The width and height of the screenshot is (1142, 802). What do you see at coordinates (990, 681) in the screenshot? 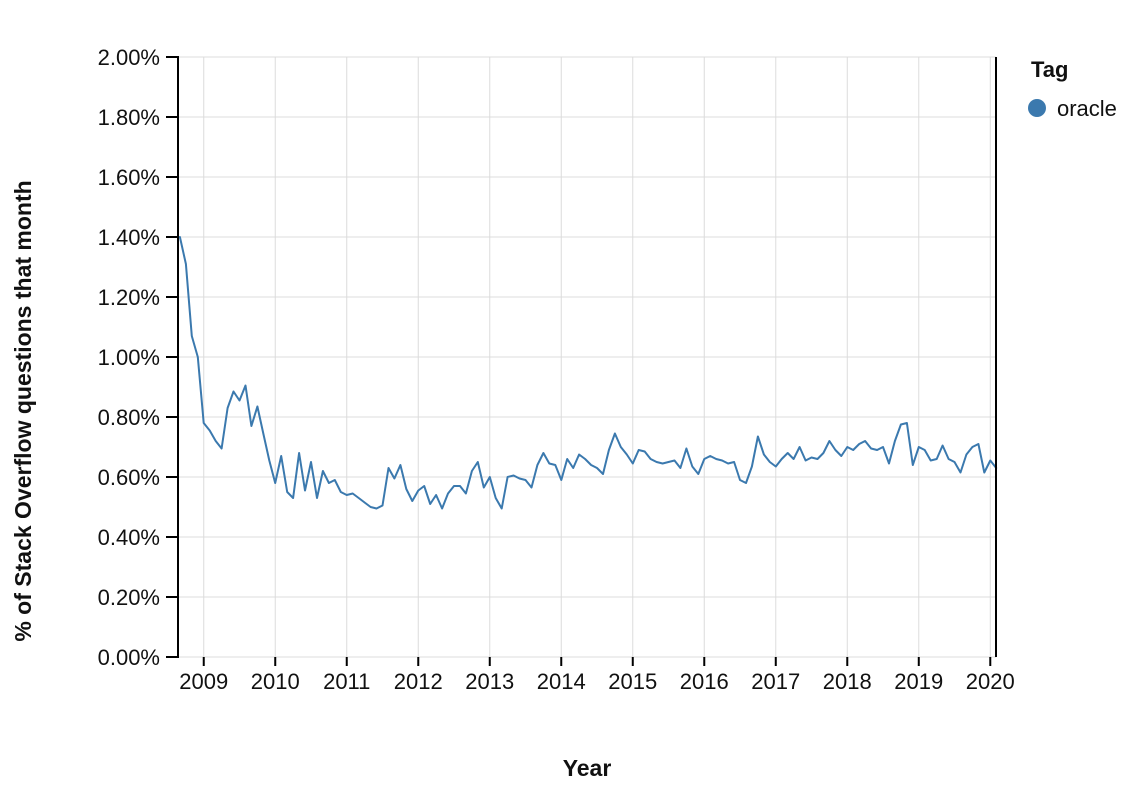
I see `x-tick-label: 2020` at bounding box center [990, 681].